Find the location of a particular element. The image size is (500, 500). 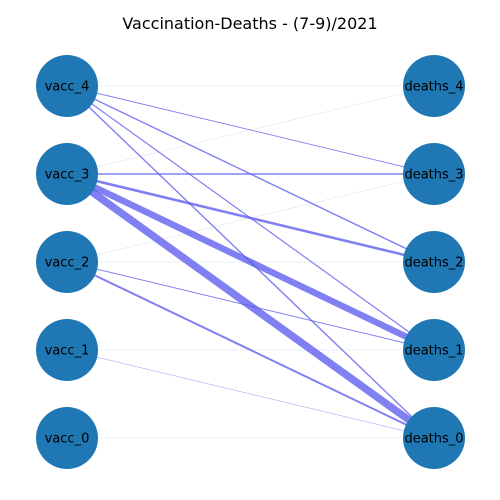

node-deaths_1: deaths_1 is located at coordinates (434, 350).